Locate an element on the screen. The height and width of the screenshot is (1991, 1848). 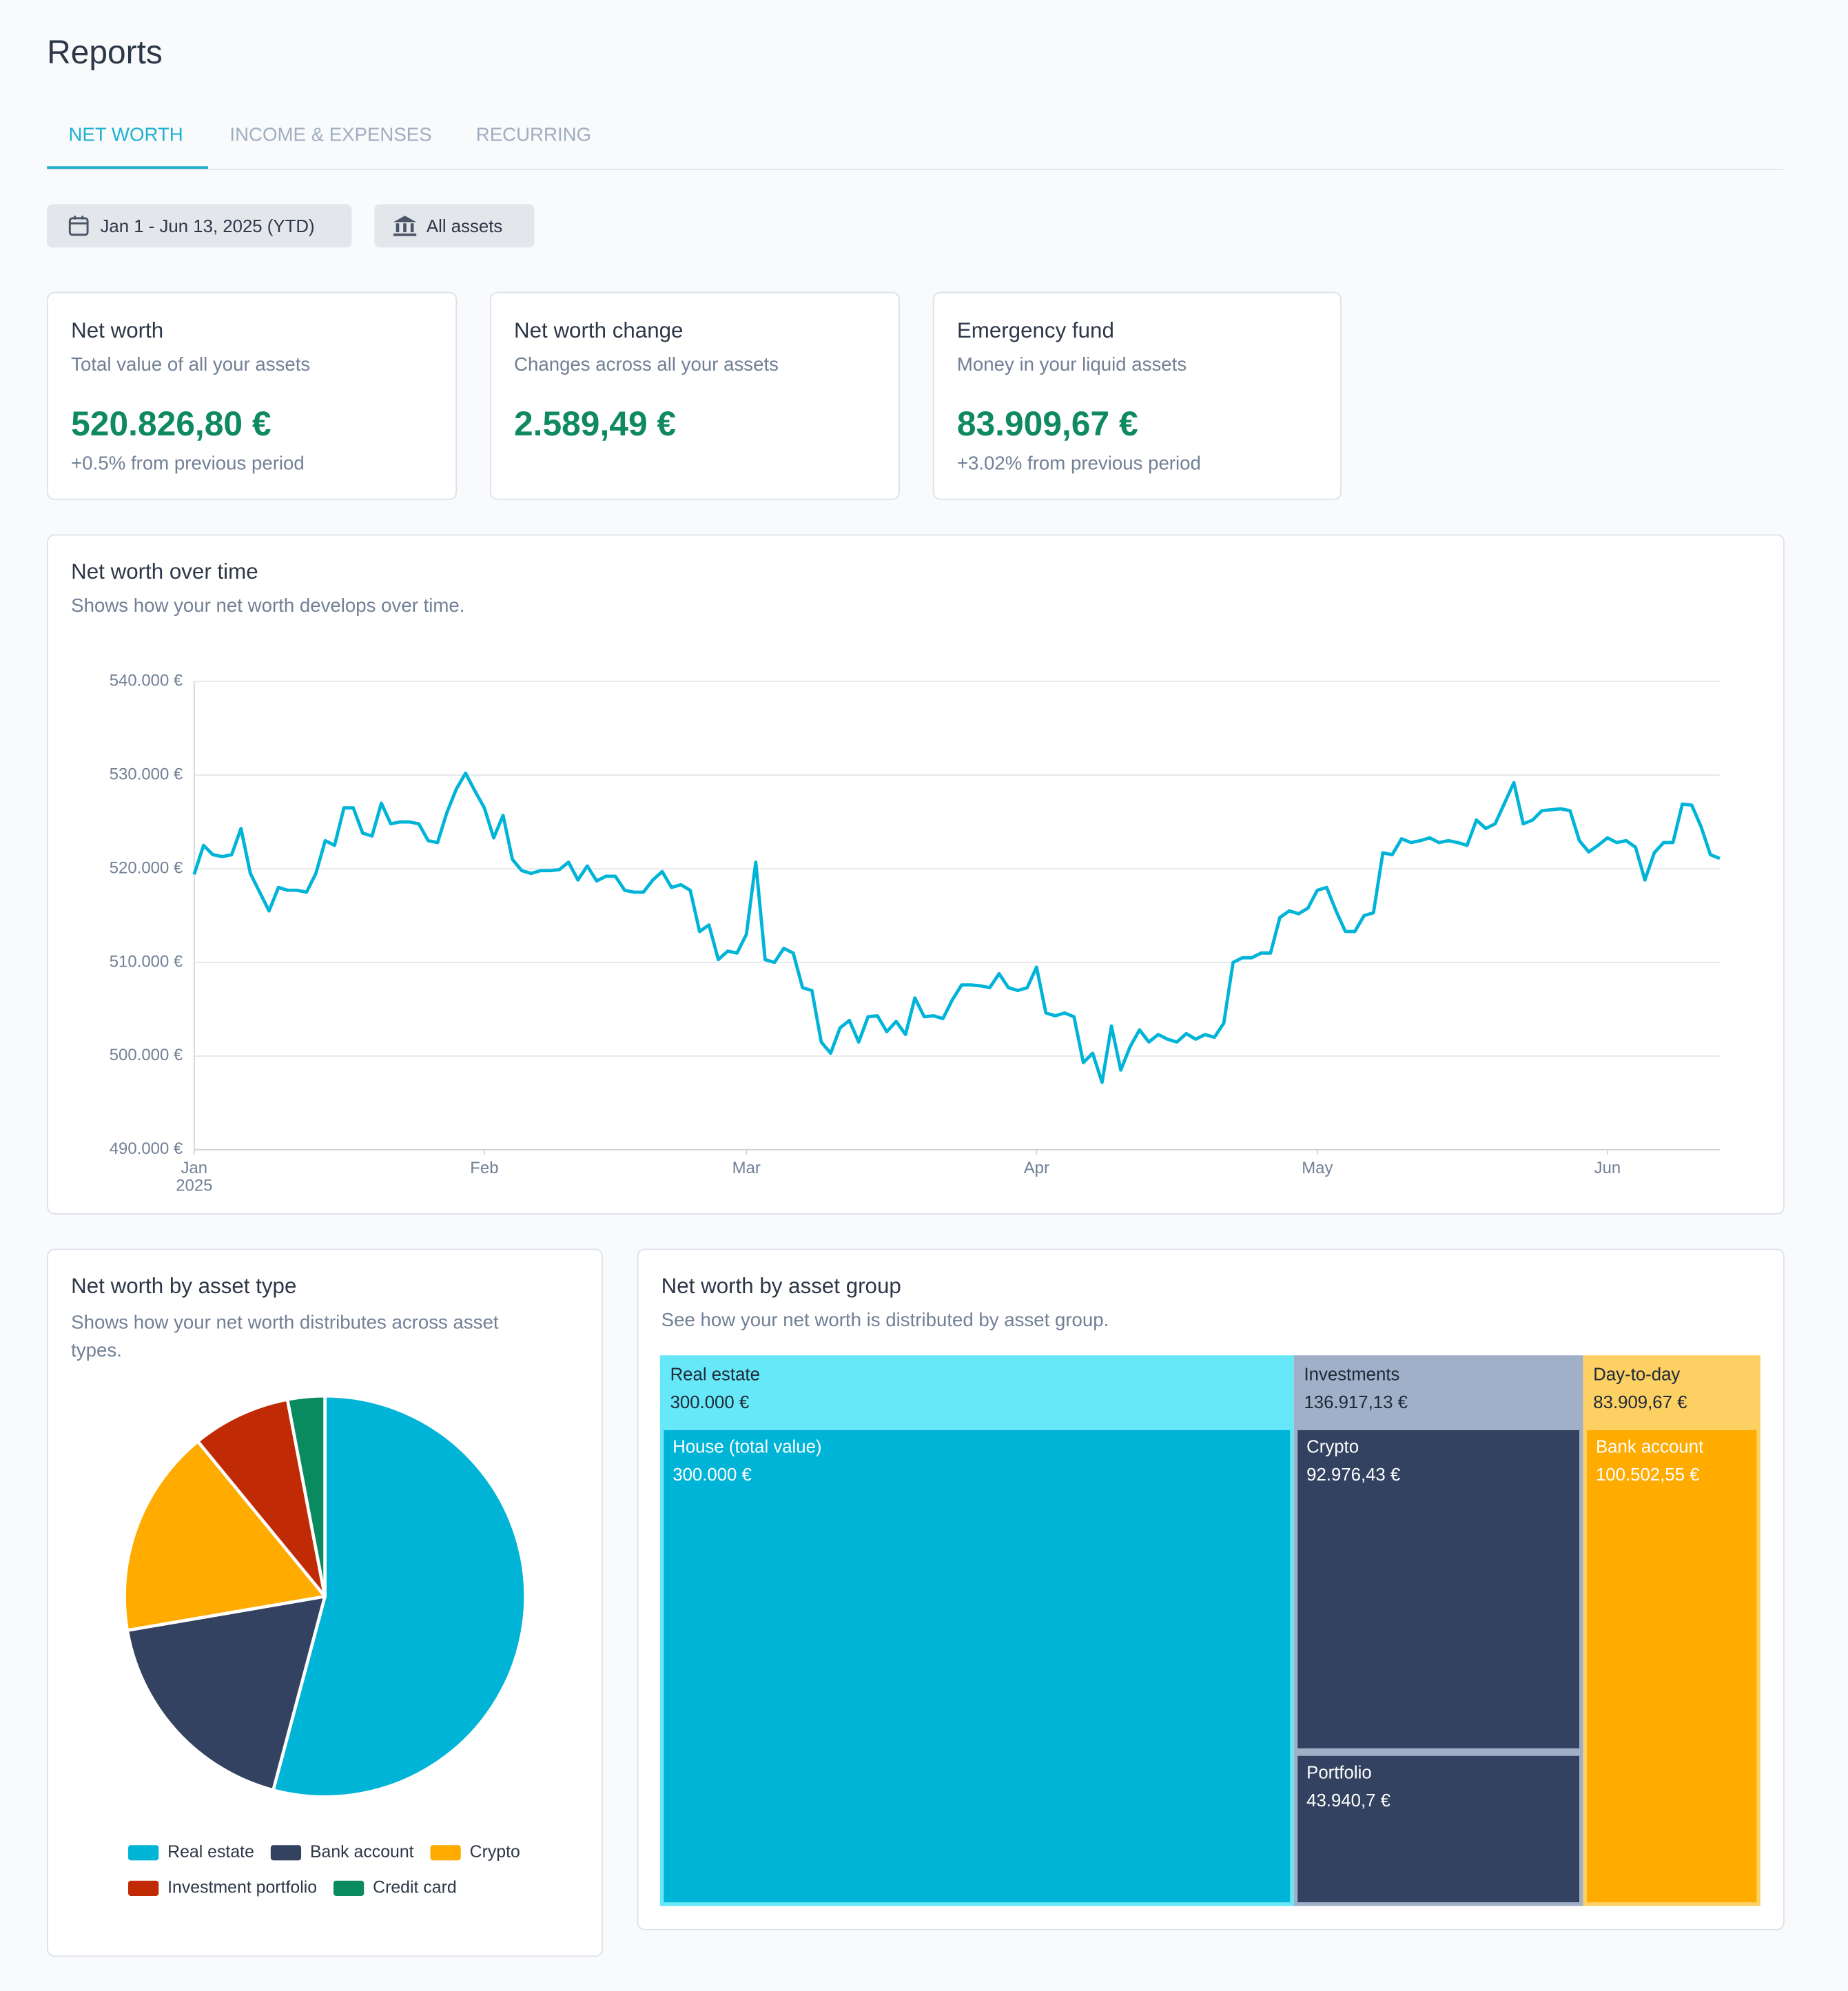
tab-divider is located at coordinates (915, 169).